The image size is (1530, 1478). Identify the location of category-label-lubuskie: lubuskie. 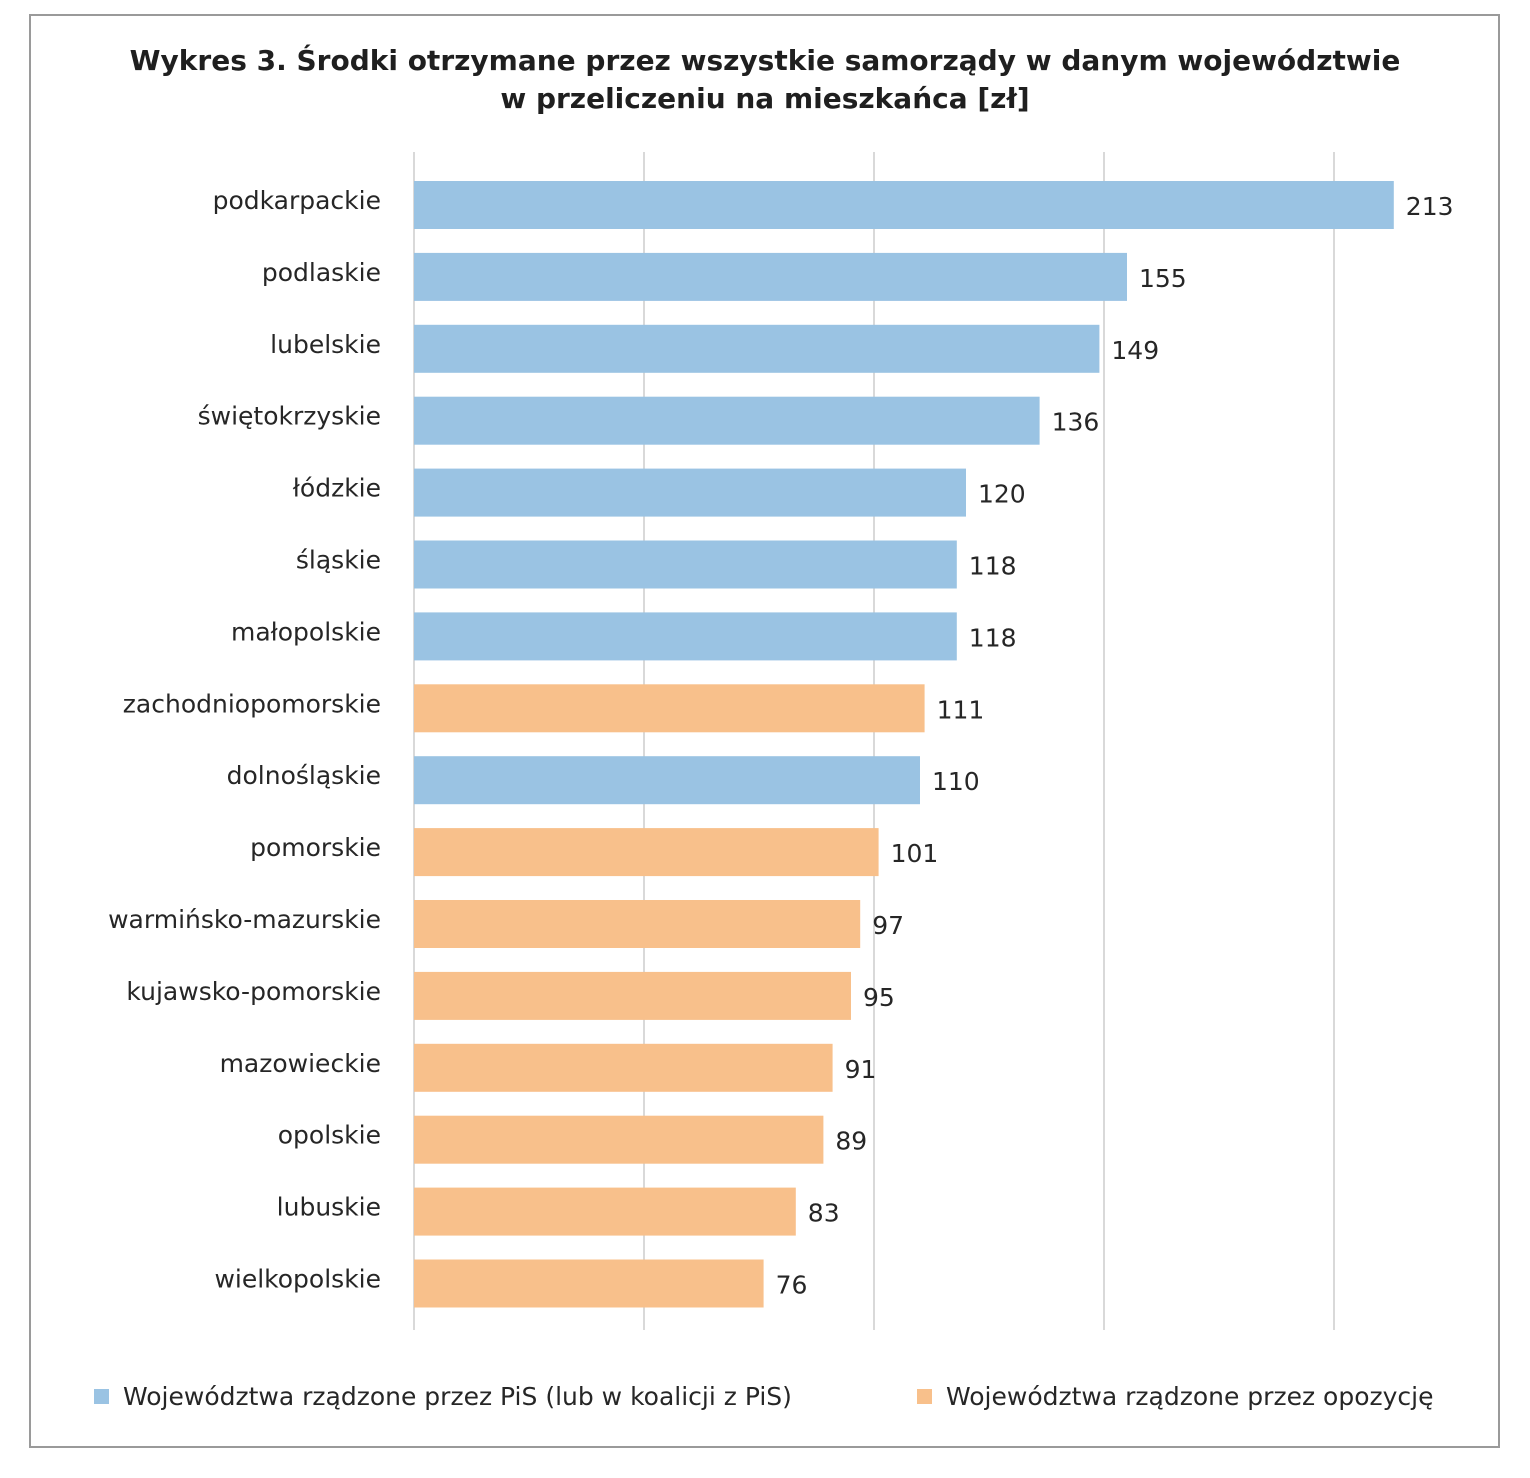
(329, 1207).